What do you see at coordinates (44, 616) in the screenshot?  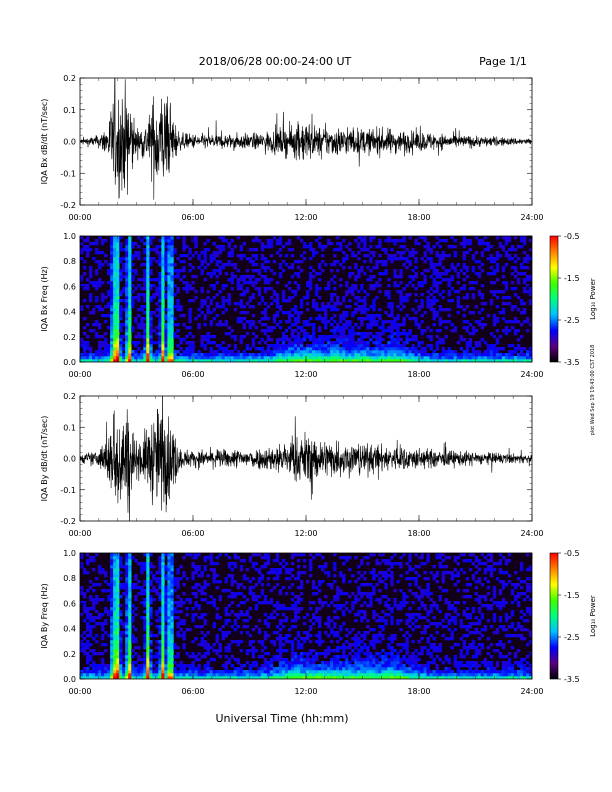 I see `y-axis-label: IQA By Freq (Hz)` at bounding box center [44, 616].